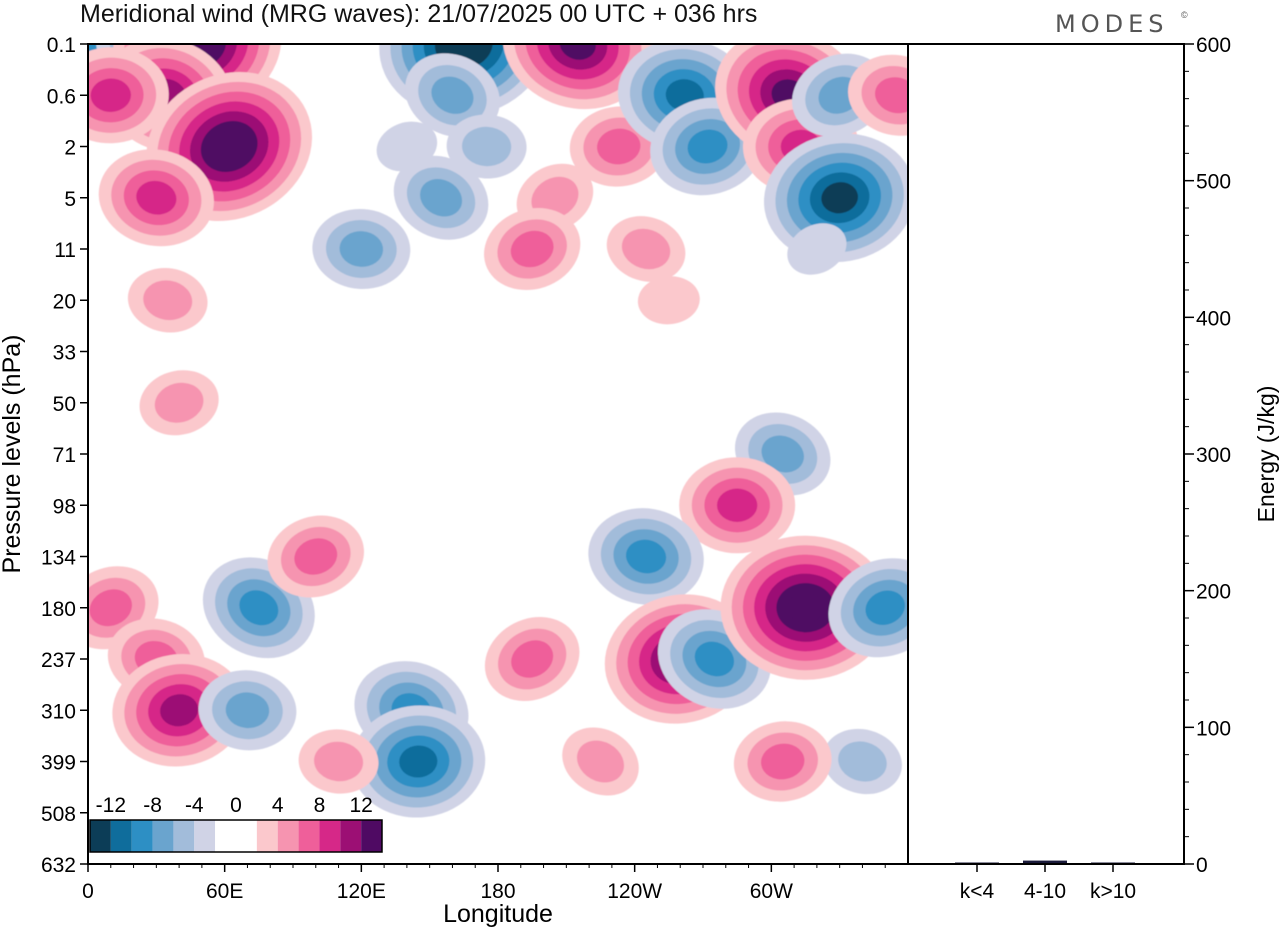  What do you see at coordinates (64, 301) in the screenshot?
I see `y-tick-label: 20` at bounding box center [64, 301].